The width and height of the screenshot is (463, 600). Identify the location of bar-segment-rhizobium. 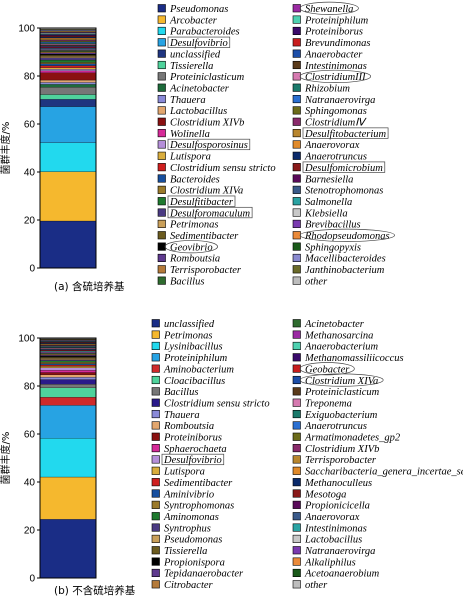
(68, 43).